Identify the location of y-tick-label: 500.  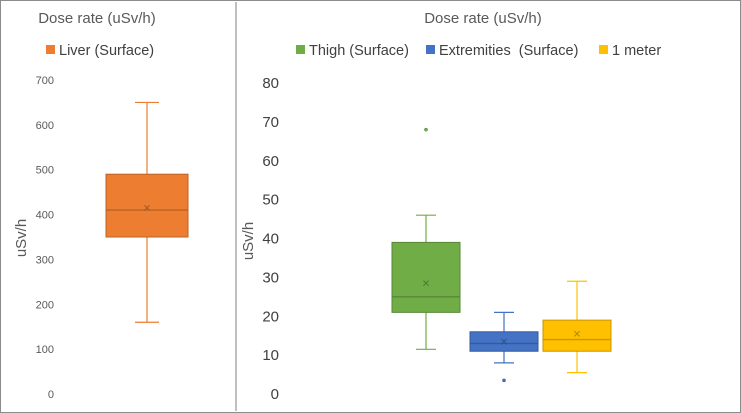
(45, 171).